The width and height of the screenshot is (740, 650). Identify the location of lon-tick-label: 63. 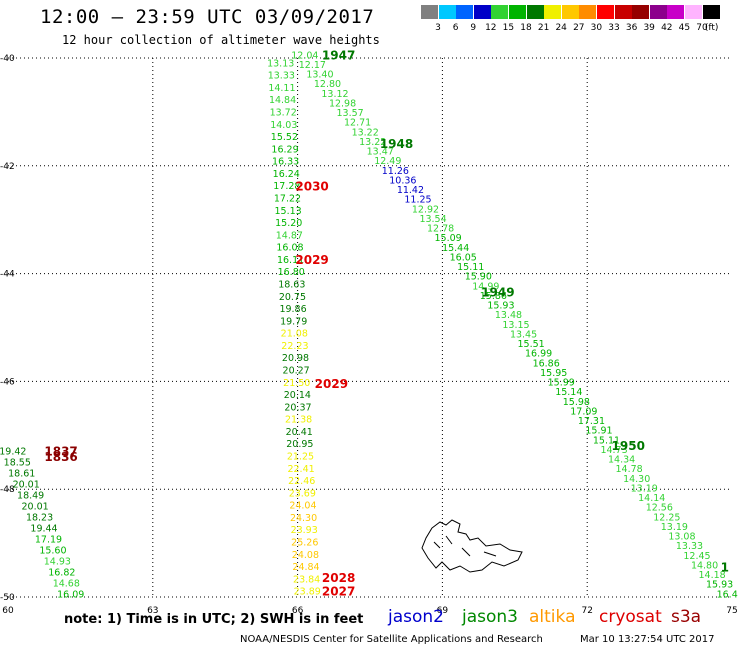
(152, 611).